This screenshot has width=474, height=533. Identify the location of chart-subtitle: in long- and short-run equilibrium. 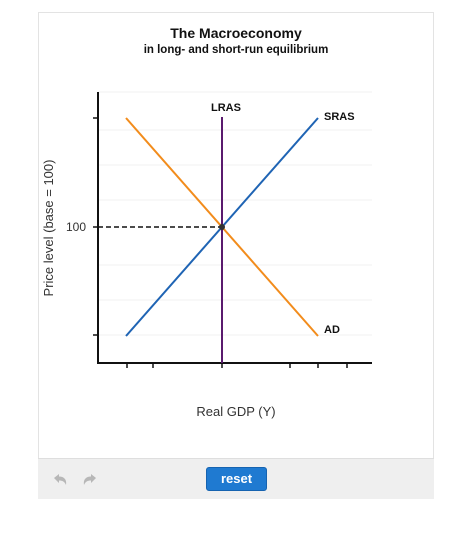
(236, 50).